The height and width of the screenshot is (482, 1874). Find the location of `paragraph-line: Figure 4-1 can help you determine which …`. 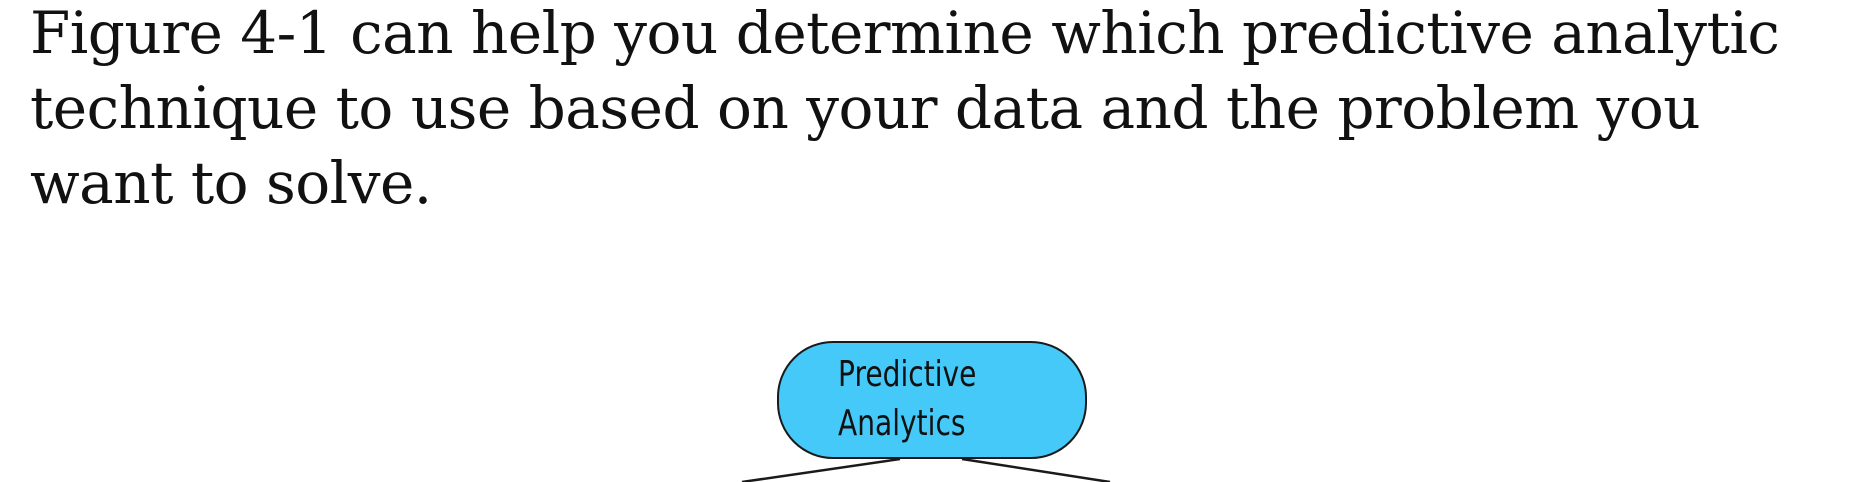

paragraph-line: Figure 4-1 can help you determine which … is located at coordinates (905, 33).